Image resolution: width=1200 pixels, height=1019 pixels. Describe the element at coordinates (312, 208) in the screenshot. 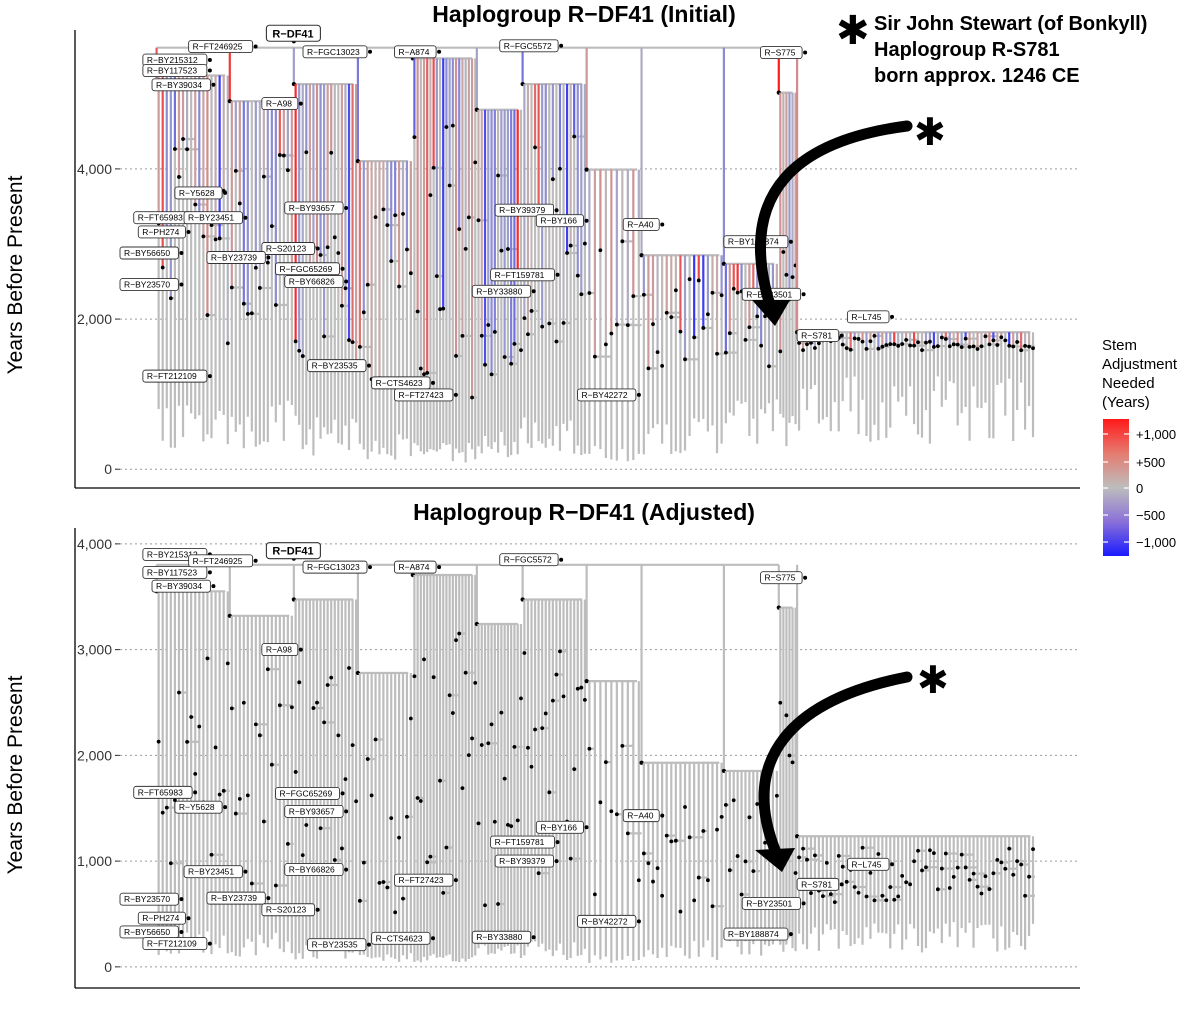

I see `svg-text: R−BY93657` at that location.